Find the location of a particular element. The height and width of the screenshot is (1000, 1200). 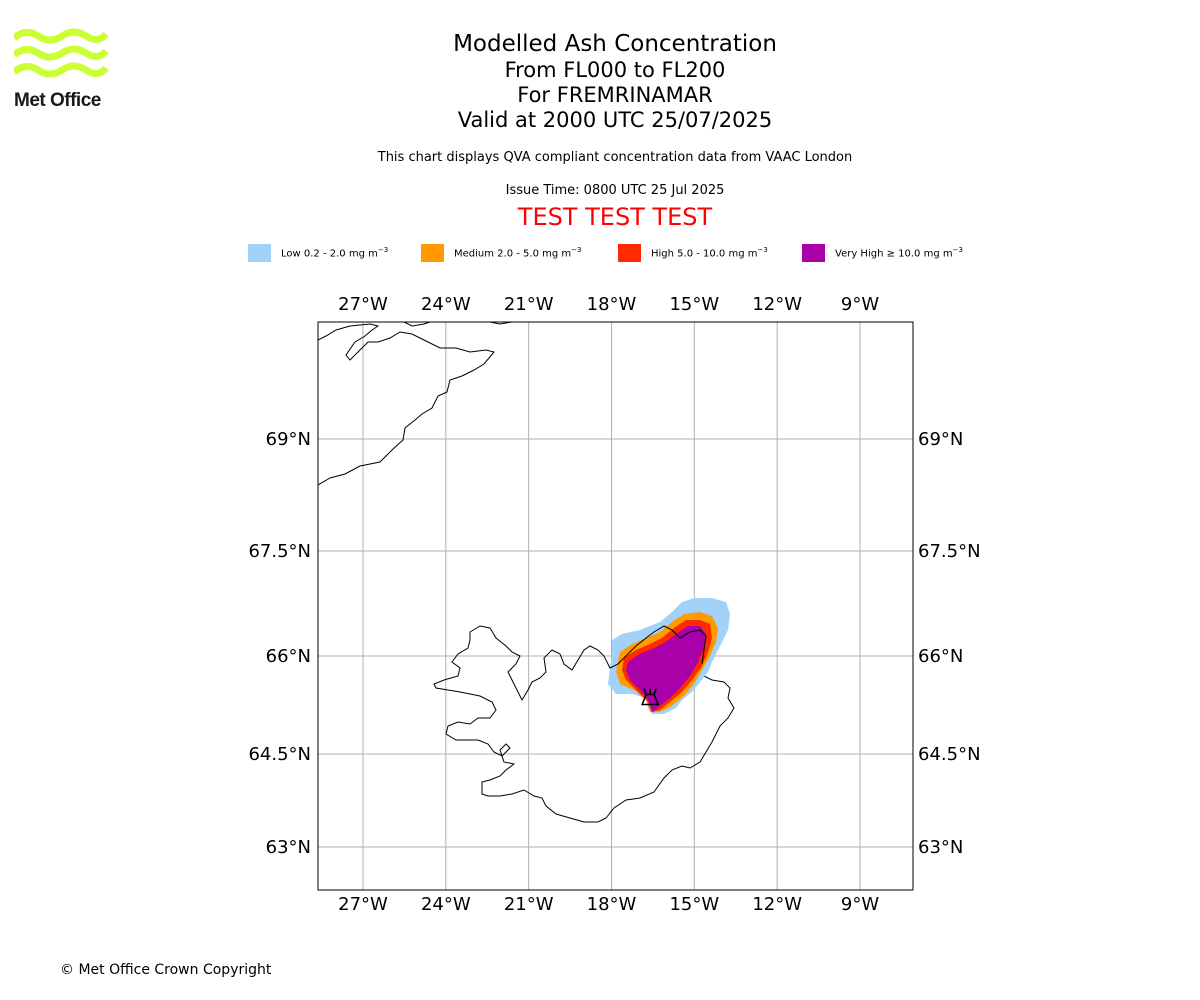

copyright-text: © Met Office Crown Copyright is located at coordinates (166, 970).